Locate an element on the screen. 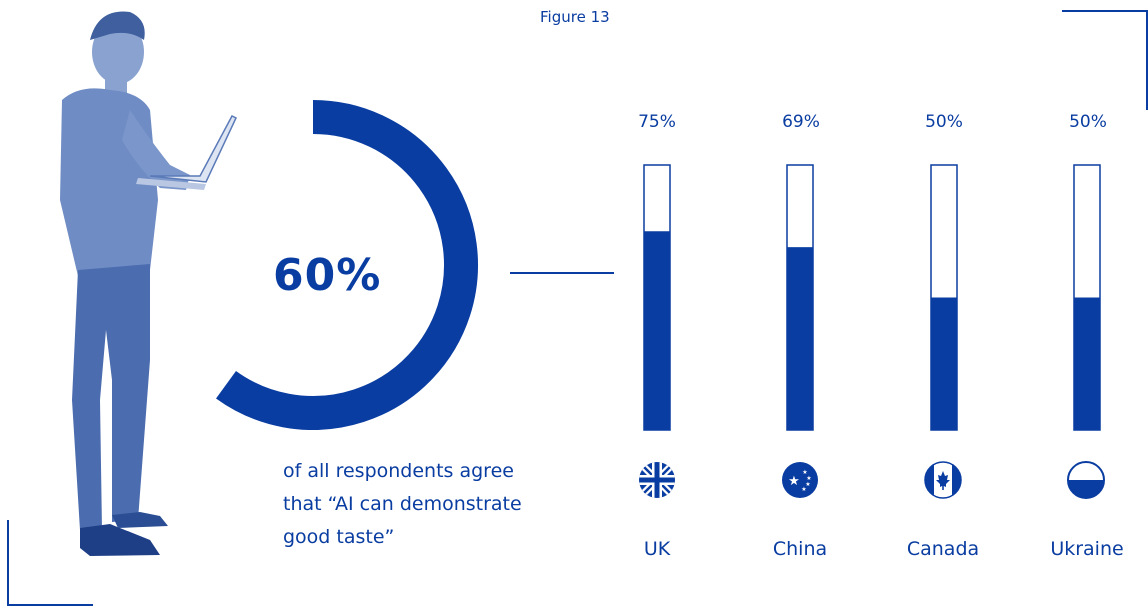 The height and width of the screenshot is (608, 1148). headline-value: 60% is located at coordinates (327, 275).